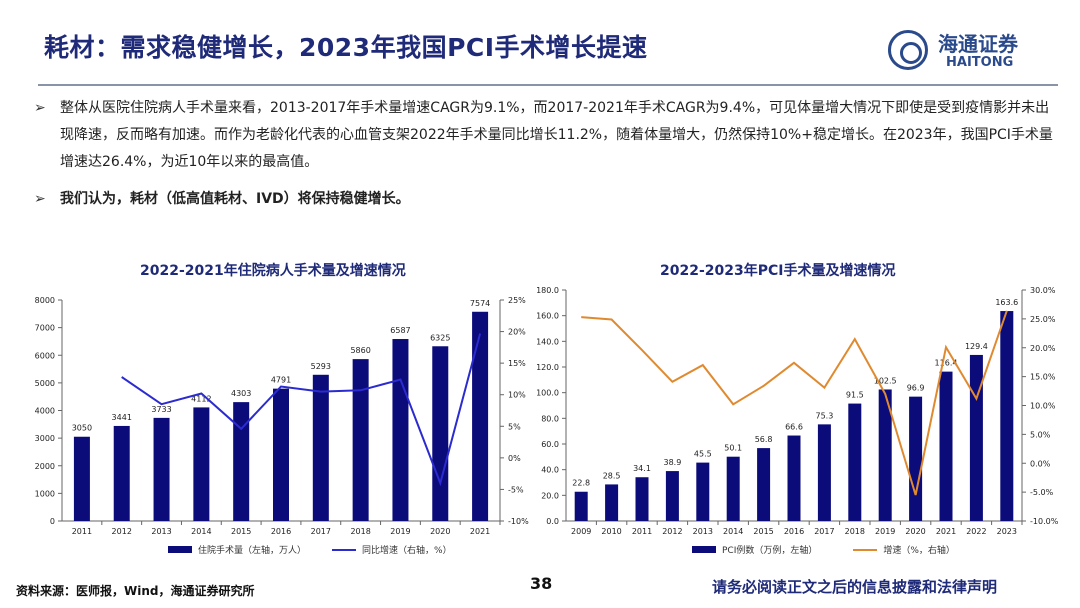 This screenshot has height=608, width=1080. I want to click on left-tick-label: 0.0, so click(552, 521).